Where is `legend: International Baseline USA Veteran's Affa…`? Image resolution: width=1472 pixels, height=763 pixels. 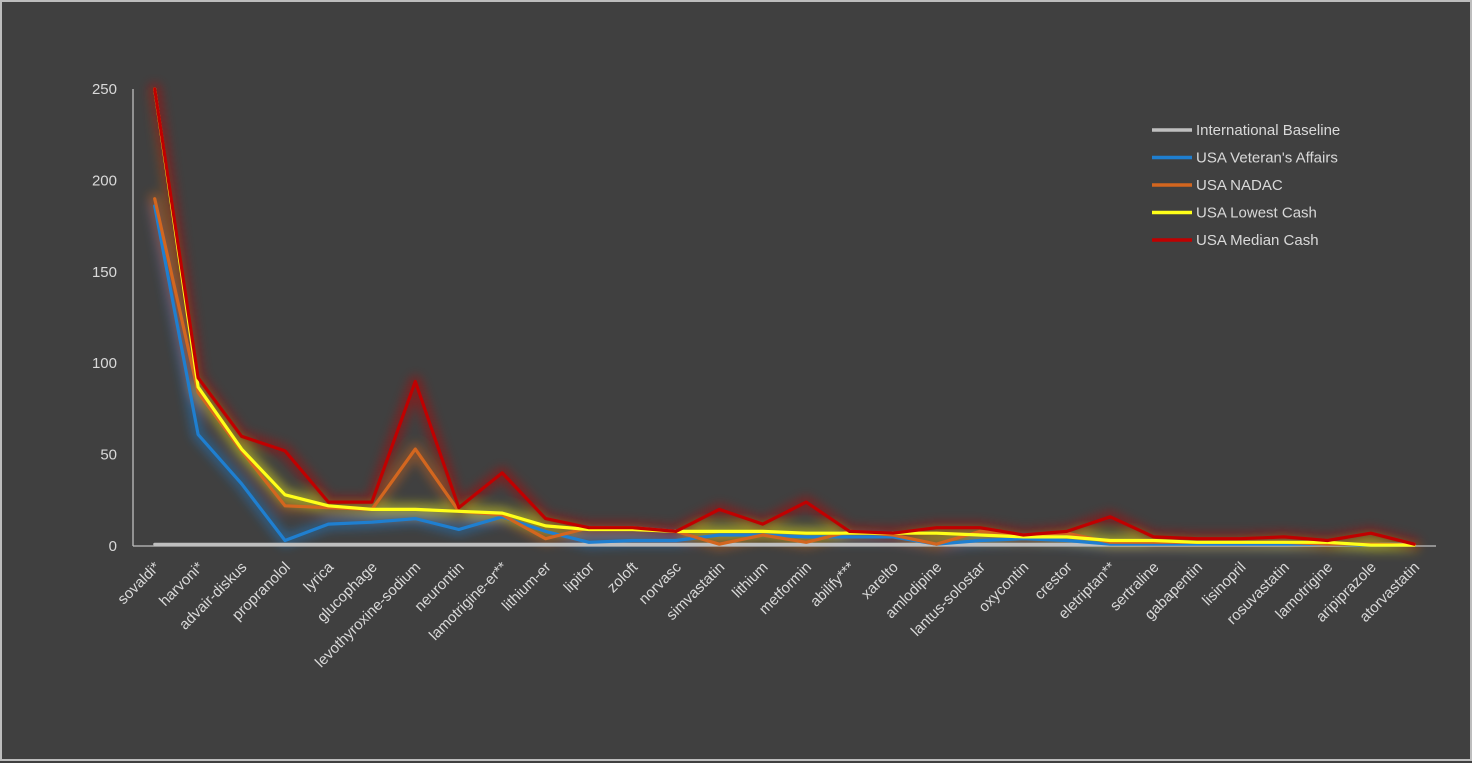 legend: International Baseline USA Veteran's Affa… is located at coordinates (1246, 185).